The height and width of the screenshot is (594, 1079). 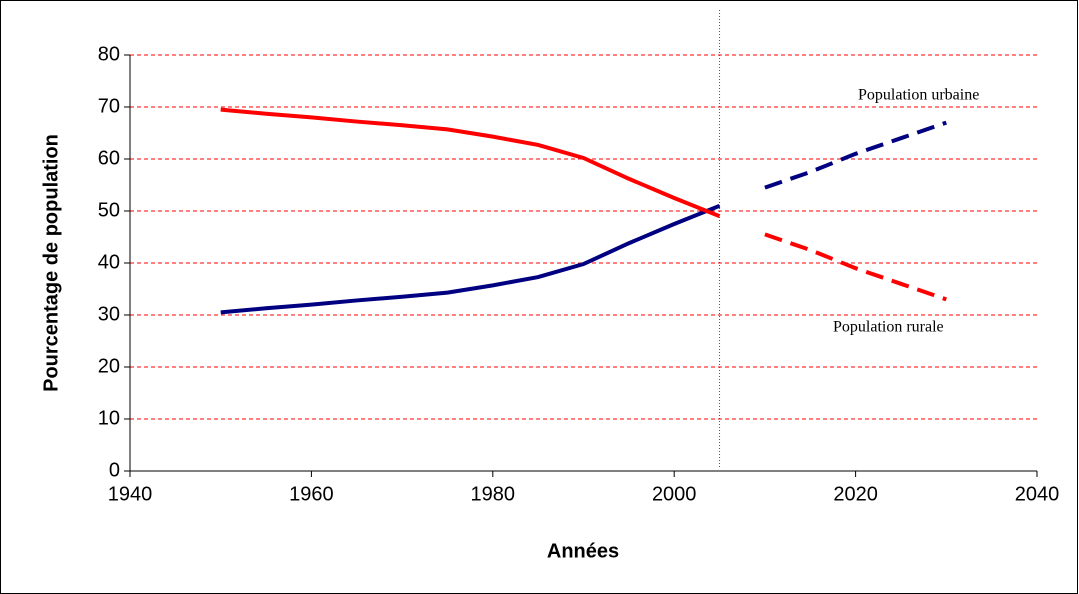 What do you see at coordinates (1037, 494) in the screenshot?
I see `x-tick-label: 2040` at bounding box center [1037, 494].